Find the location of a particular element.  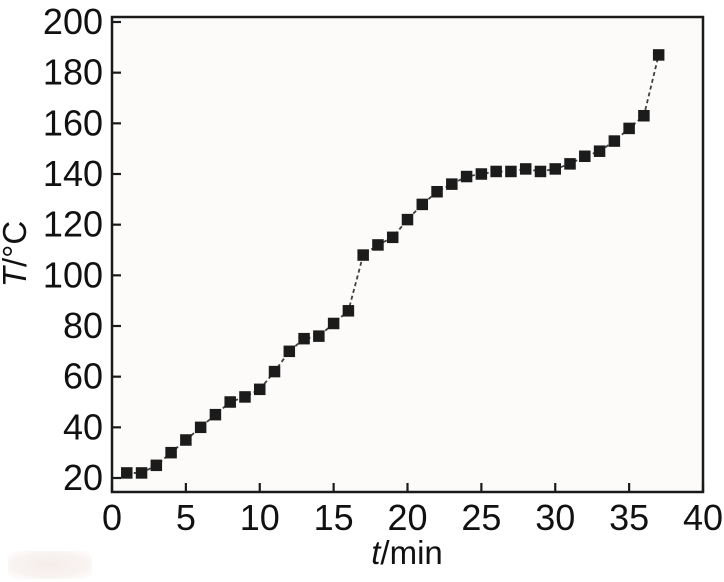

watermark-smudge is located at coordinates (50, 565).